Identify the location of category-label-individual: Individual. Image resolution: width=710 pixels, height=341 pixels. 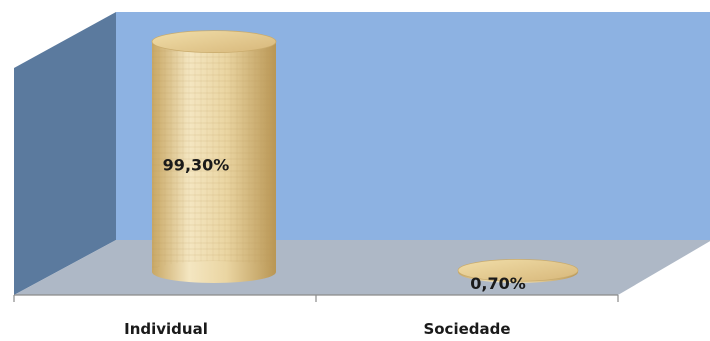
(166, 329).